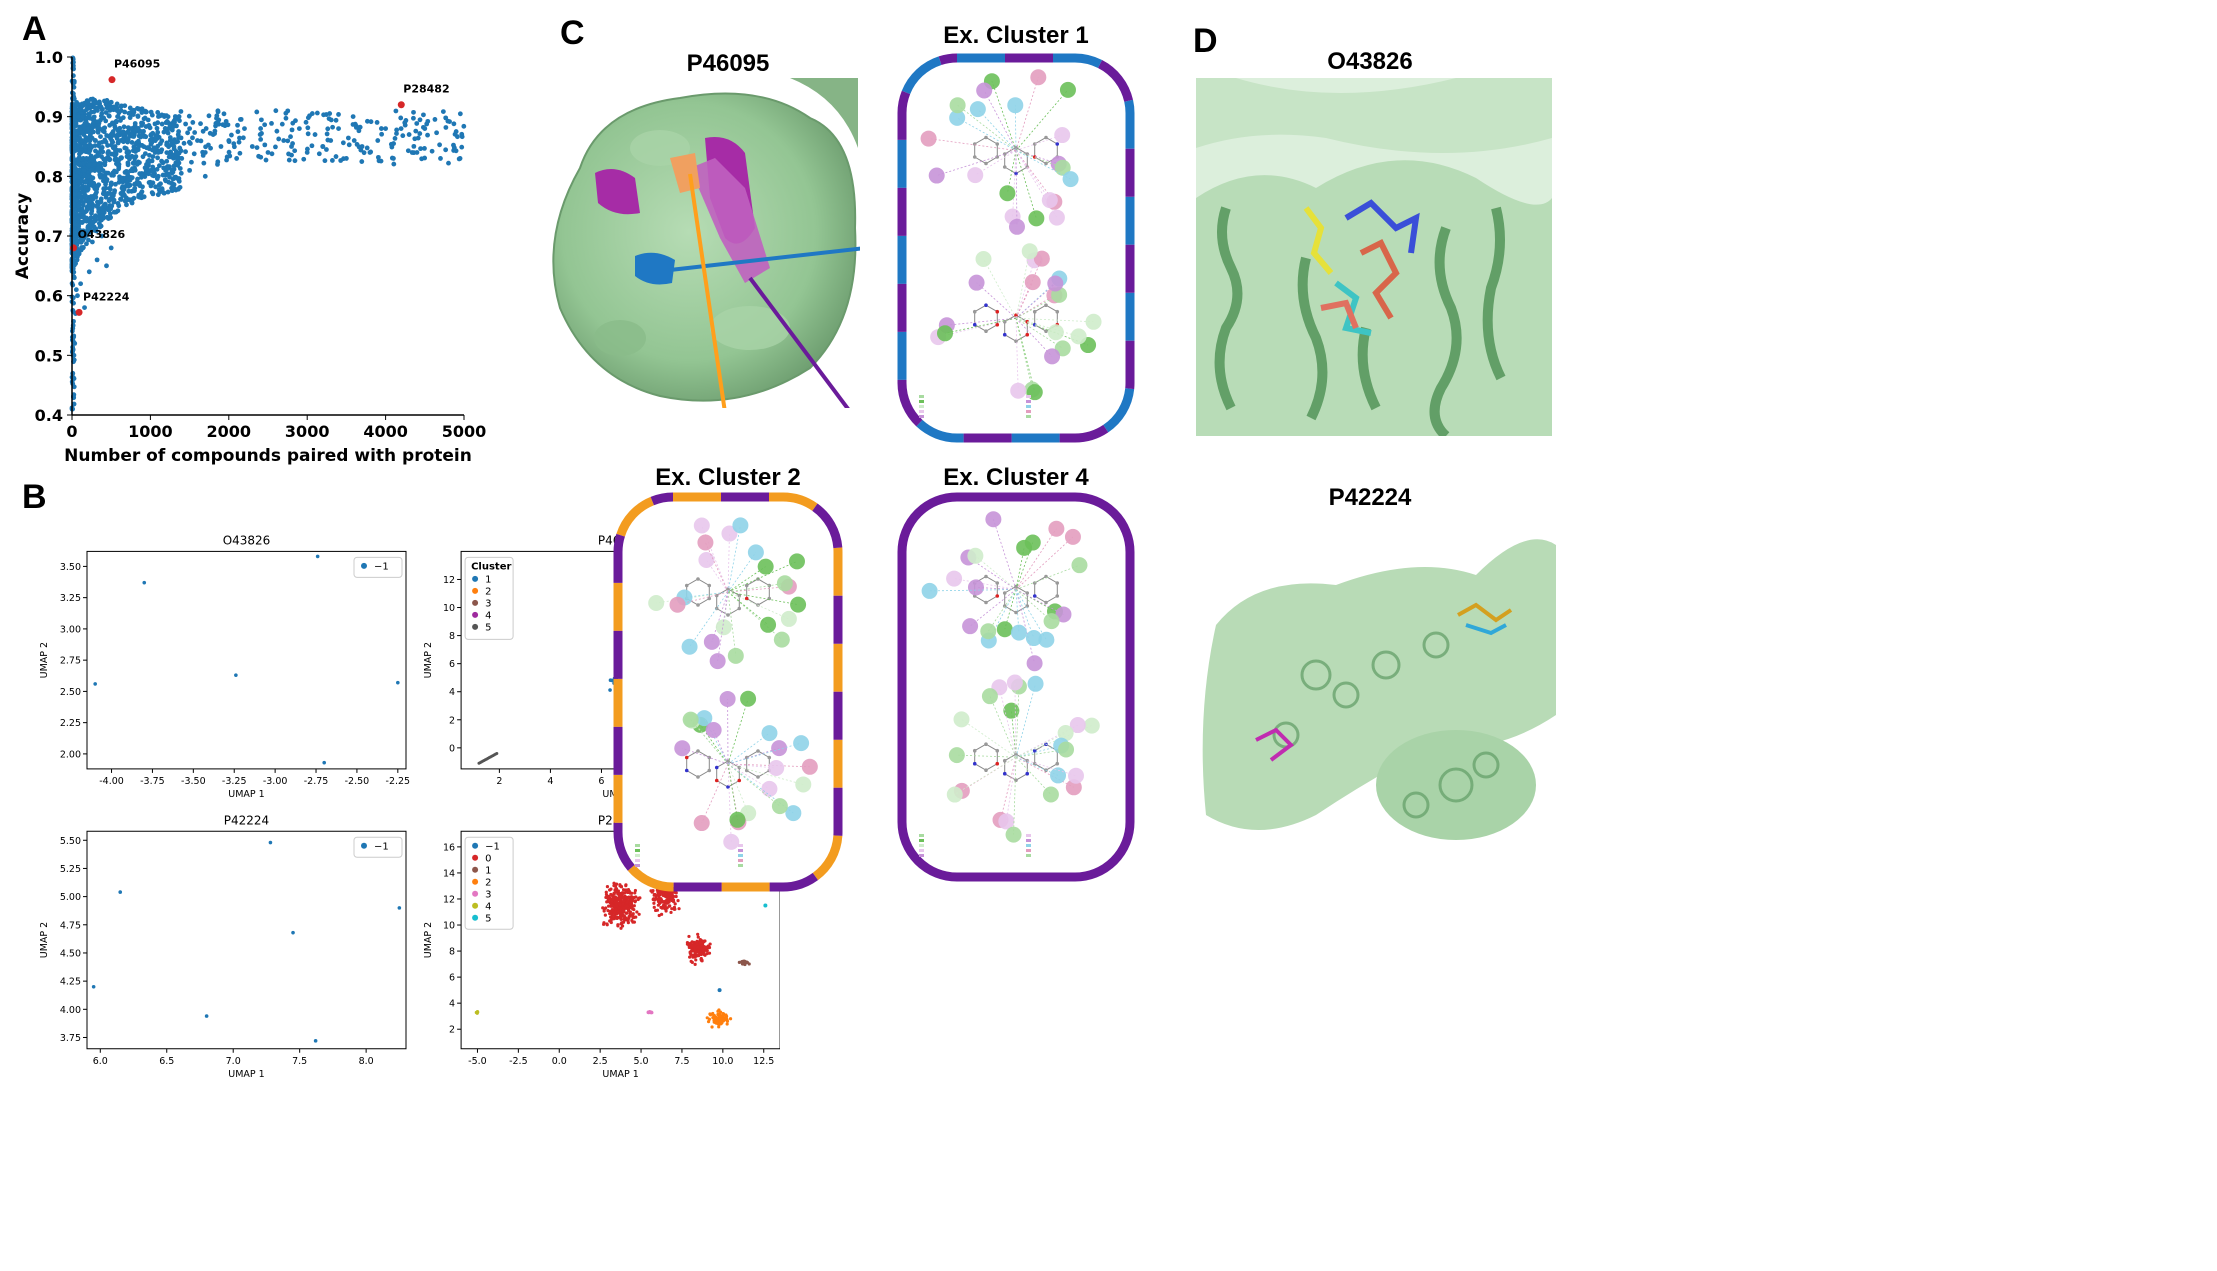  I want to click on y-tick-label: 4.00, so click(70, 1010).